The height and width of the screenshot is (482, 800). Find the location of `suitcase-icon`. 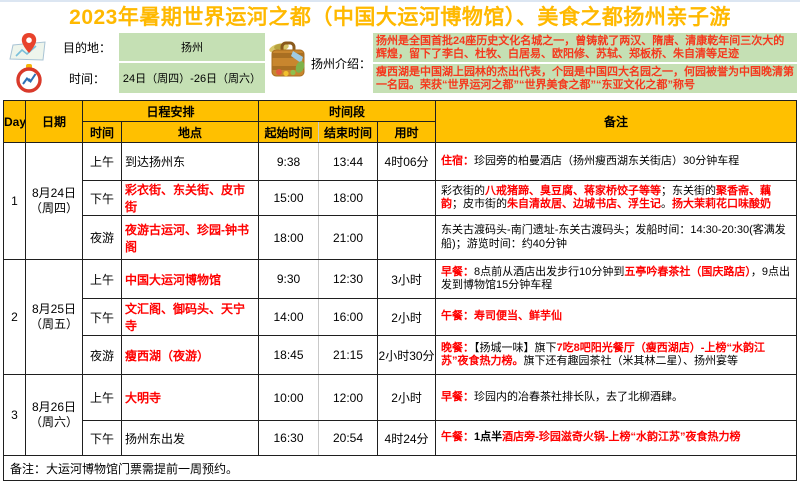

suitcase-icon is located at coordinates (288, 63).